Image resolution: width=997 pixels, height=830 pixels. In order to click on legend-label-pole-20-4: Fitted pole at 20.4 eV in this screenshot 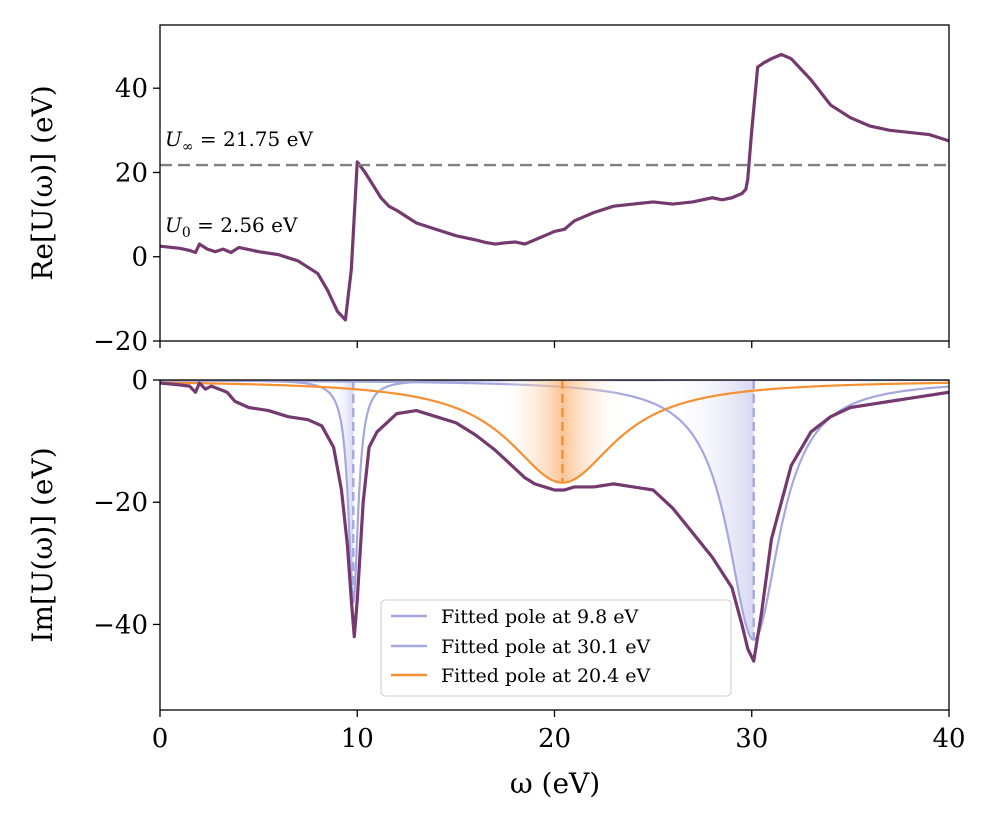, I will do `click(546, 676)`.